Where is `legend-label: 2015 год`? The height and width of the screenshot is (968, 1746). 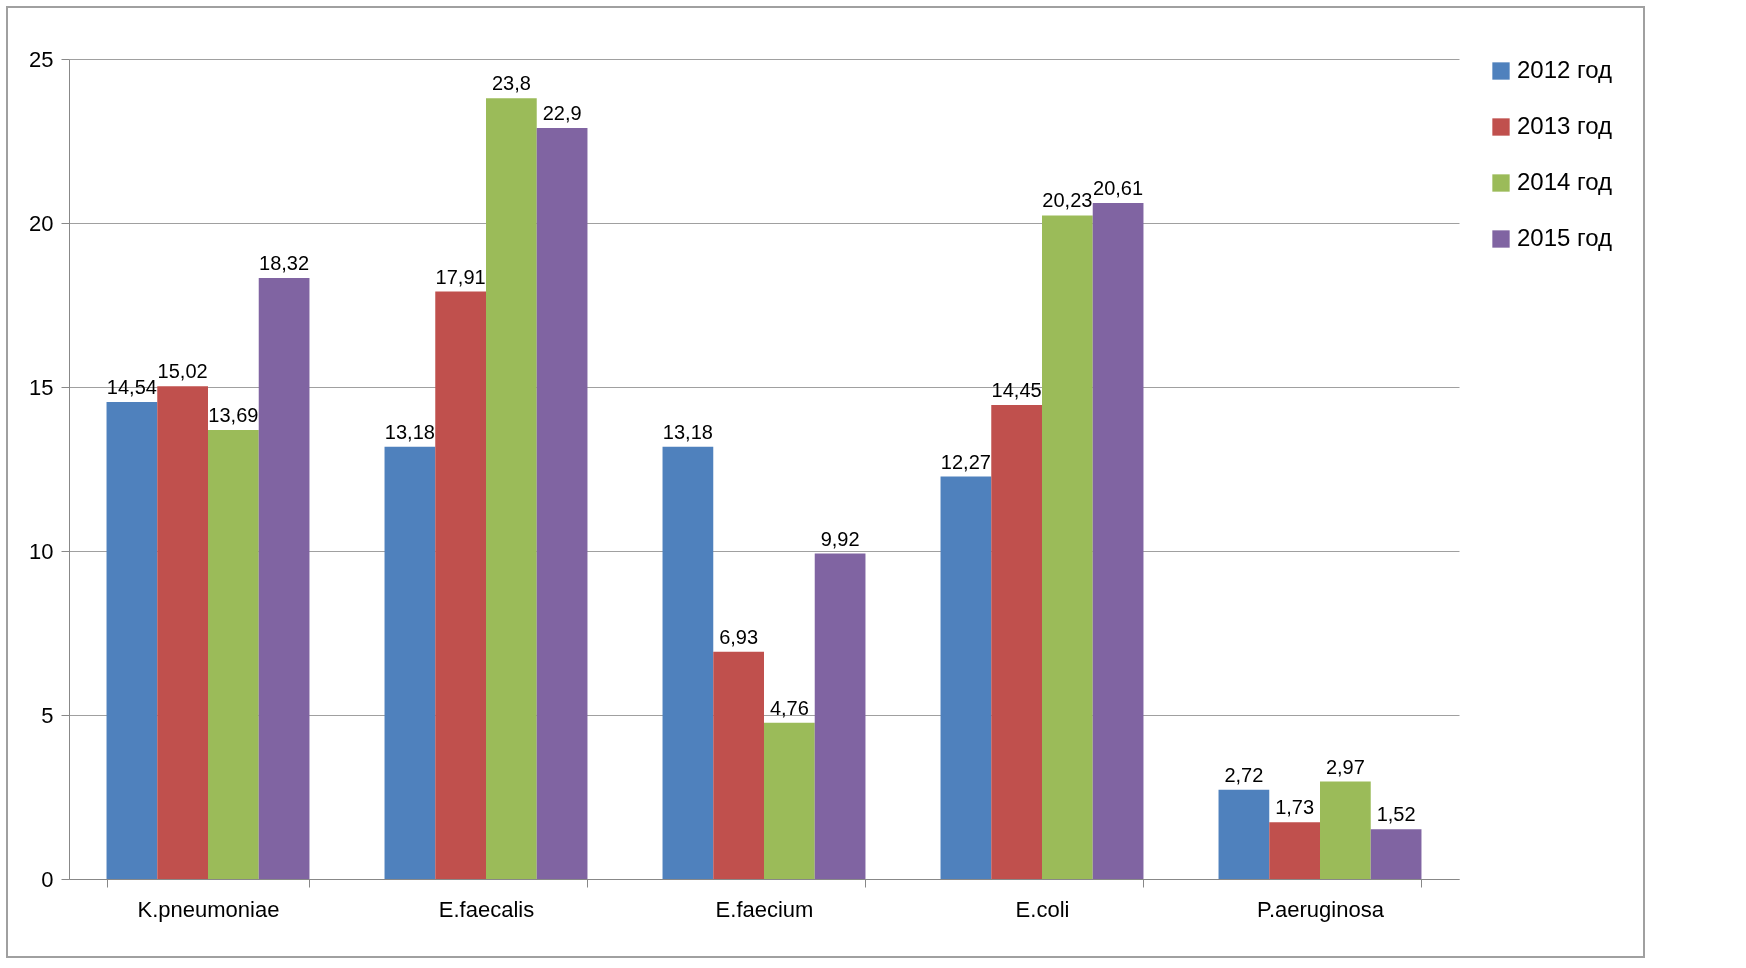
legend-label: 2015 год is located at coordinates (1565, 237).